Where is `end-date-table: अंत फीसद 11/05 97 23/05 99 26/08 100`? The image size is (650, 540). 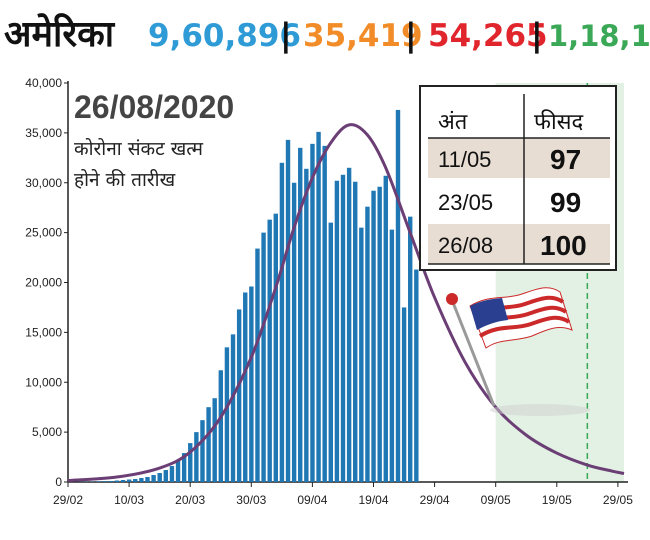 end-date-table: अंत फीसद 11/05 97 23/05 99 26/08 100 is located at coordinates (518, 178).